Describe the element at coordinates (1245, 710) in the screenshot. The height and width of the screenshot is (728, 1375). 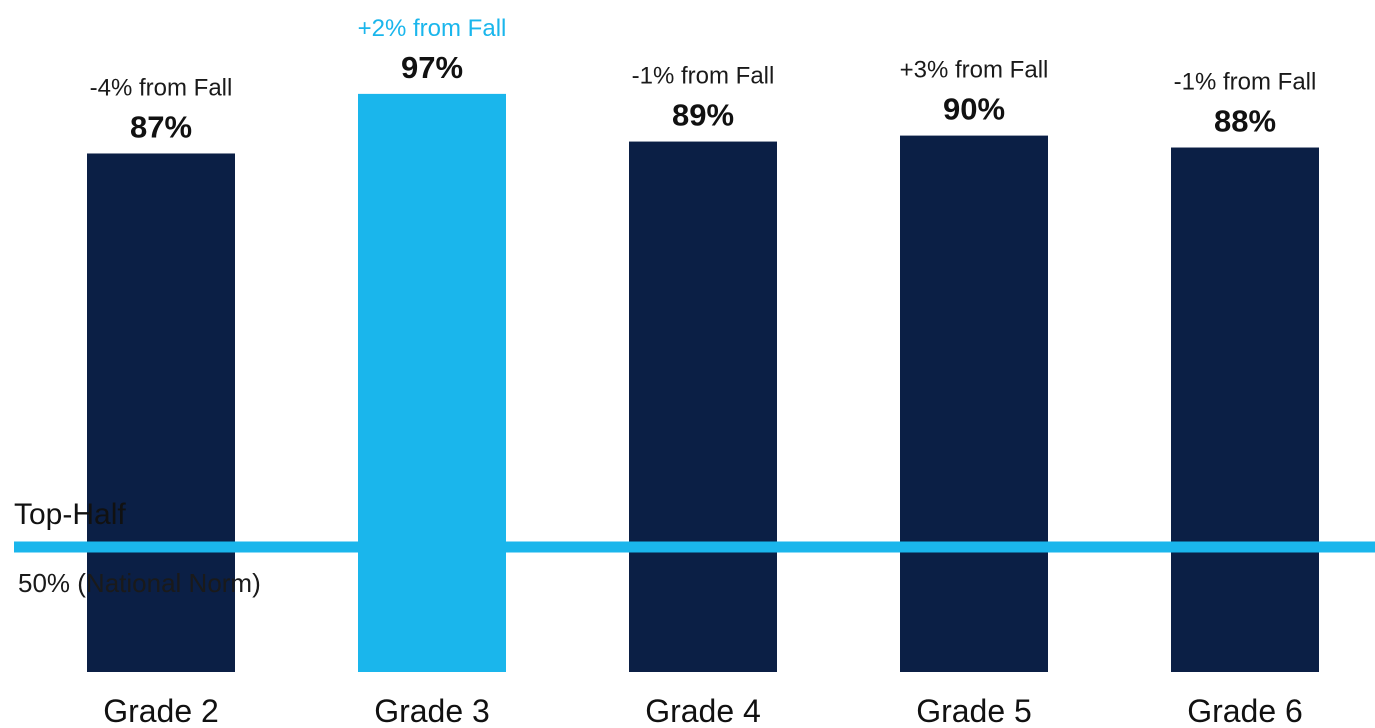
I see `category-label: Grade 6` at that location.